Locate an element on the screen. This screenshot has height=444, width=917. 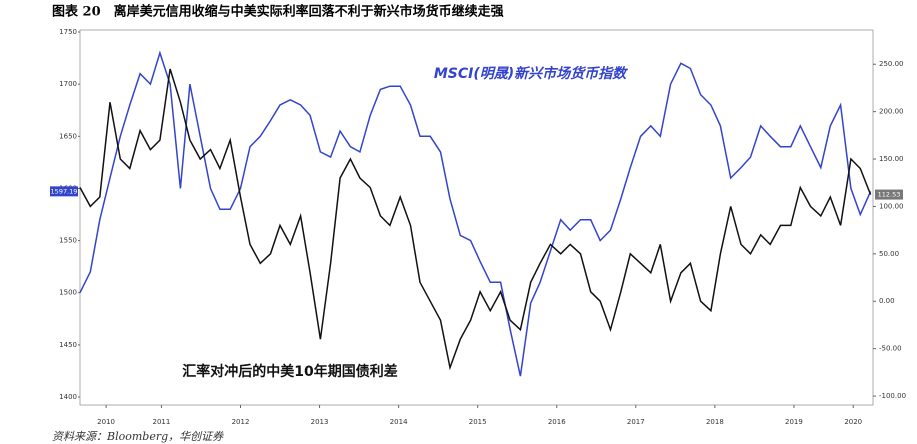
y2-tick-label: -50.00 is located at coordinates (890, 349).